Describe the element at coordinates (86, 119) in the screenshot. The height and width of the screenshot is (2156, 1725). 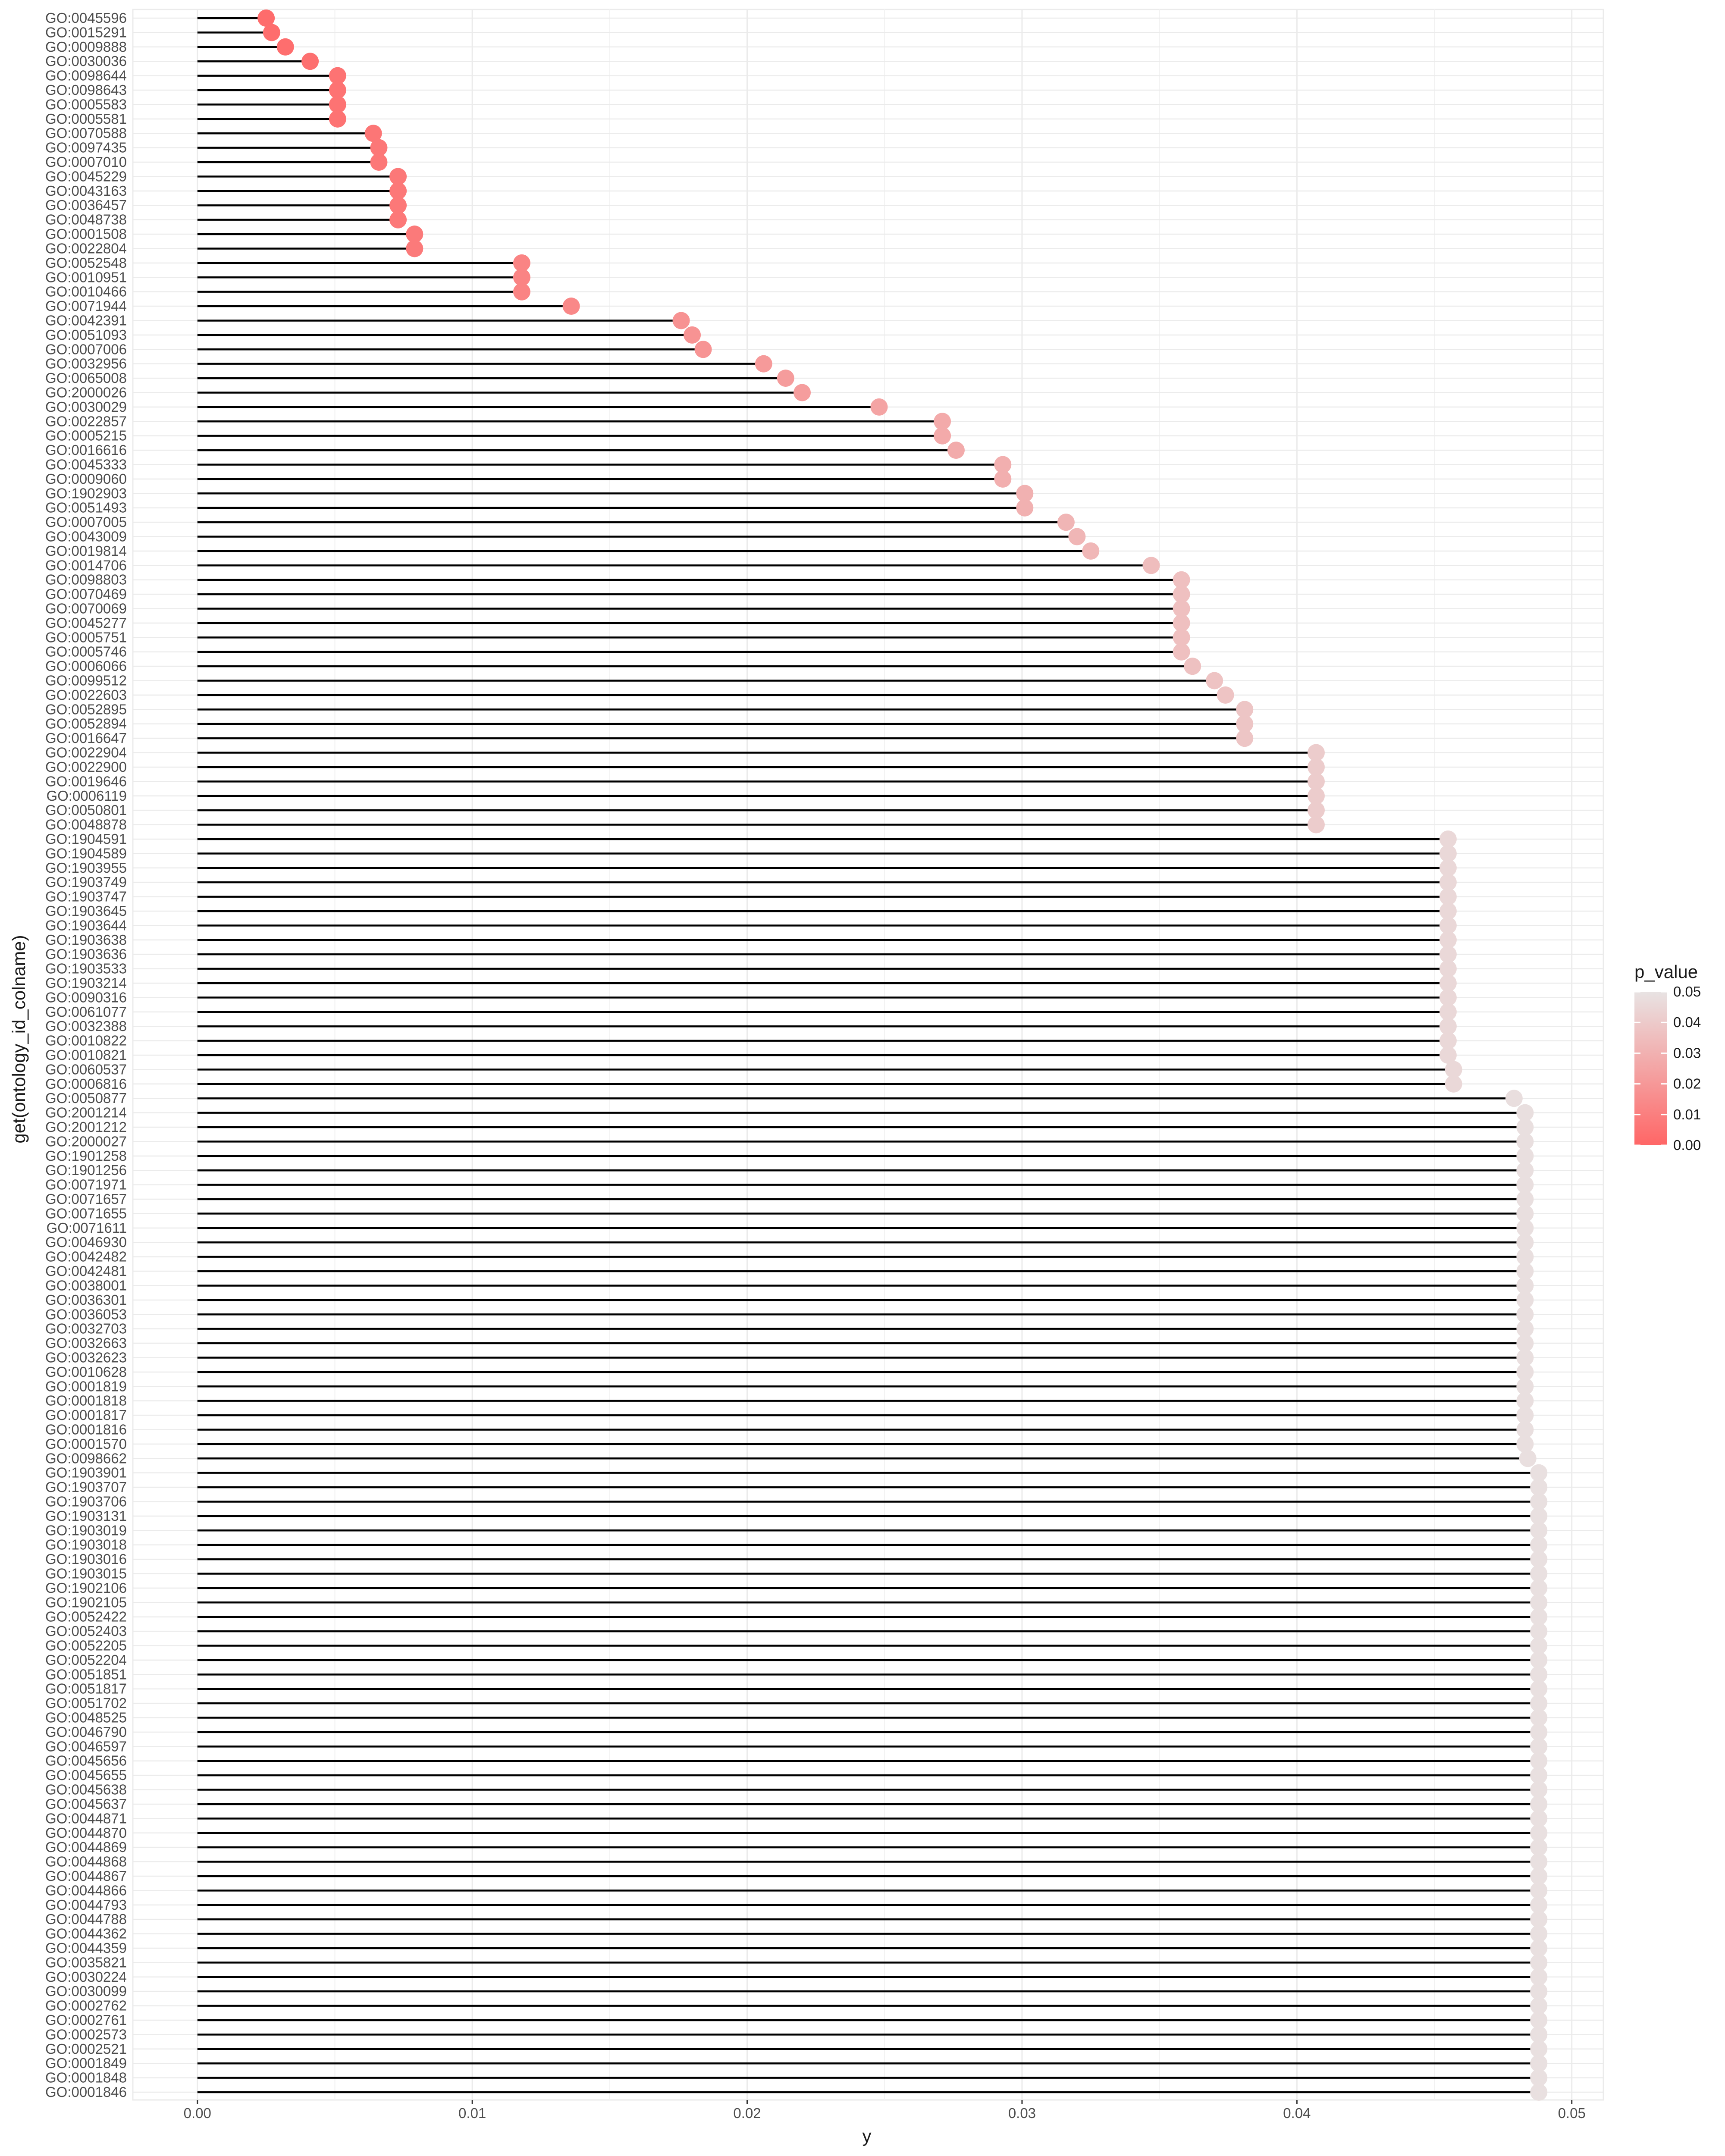
I see `y-tick-label: GO:0005581` at that location.